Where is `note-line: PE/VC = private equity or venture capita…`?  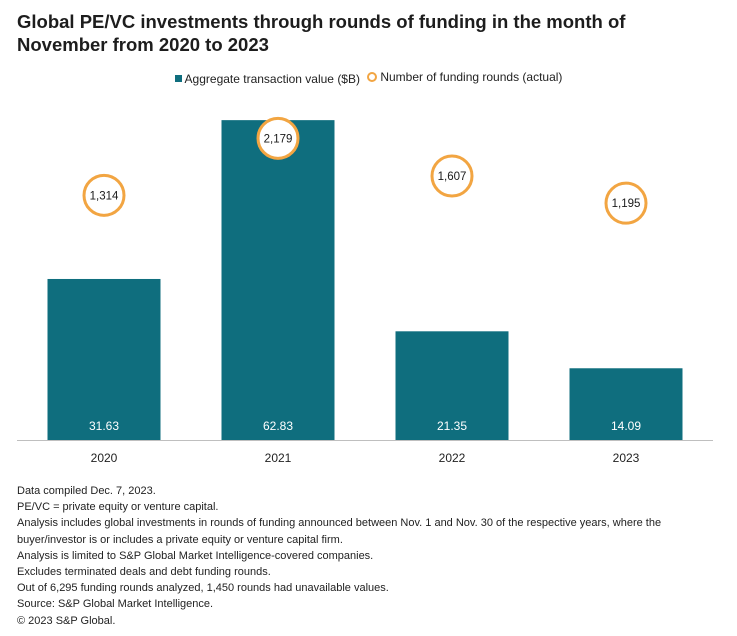 note-line: PE/VC = private equity or venture capita… is located at coordinates (118, 507).